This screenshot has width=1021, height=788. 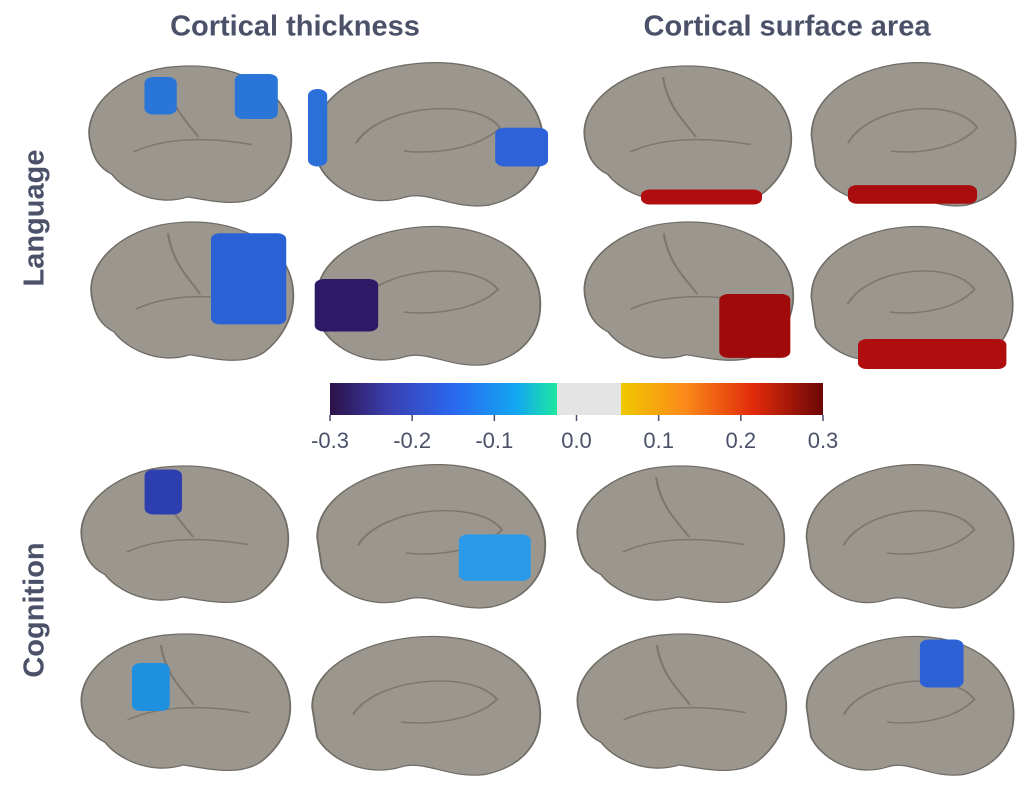 What do you see at coordinates (295, 27) in the screenshot?
I see `column-title: Cortical thickness` at bounding box center [295, 27].